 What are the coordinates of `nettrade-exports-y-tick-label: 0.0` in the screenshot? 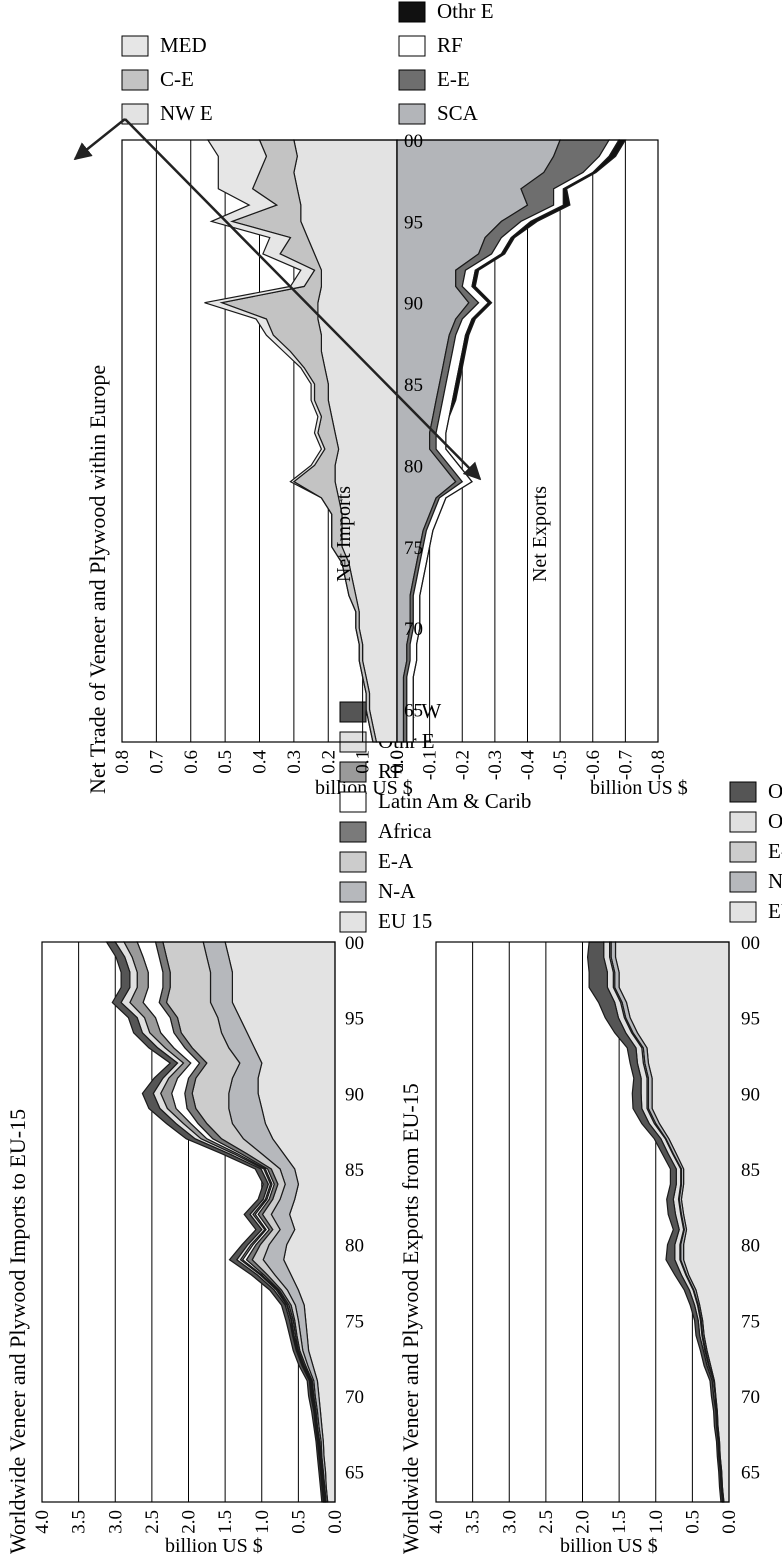 It's located at (397, 762).